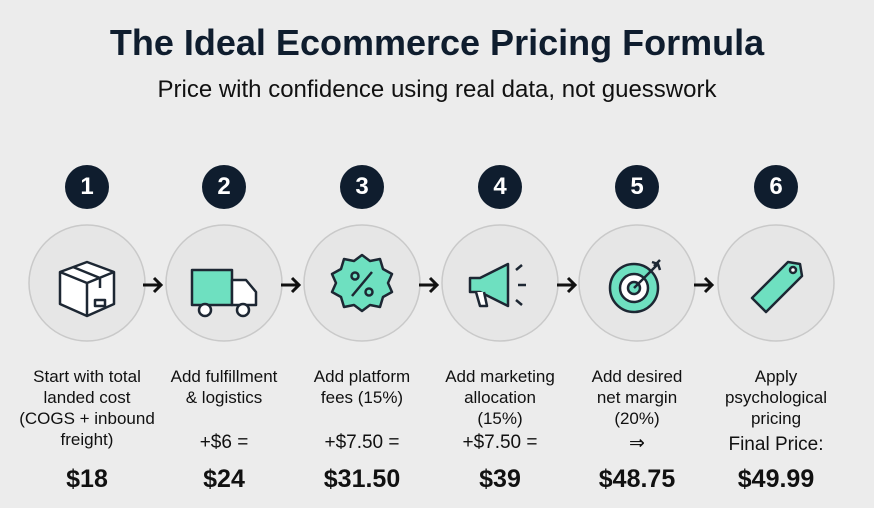 This screenshot has width=874, height=508. Describe the element at coordinates (87, 397) in the screenshot. I see `step-label: landed cost` at that location.